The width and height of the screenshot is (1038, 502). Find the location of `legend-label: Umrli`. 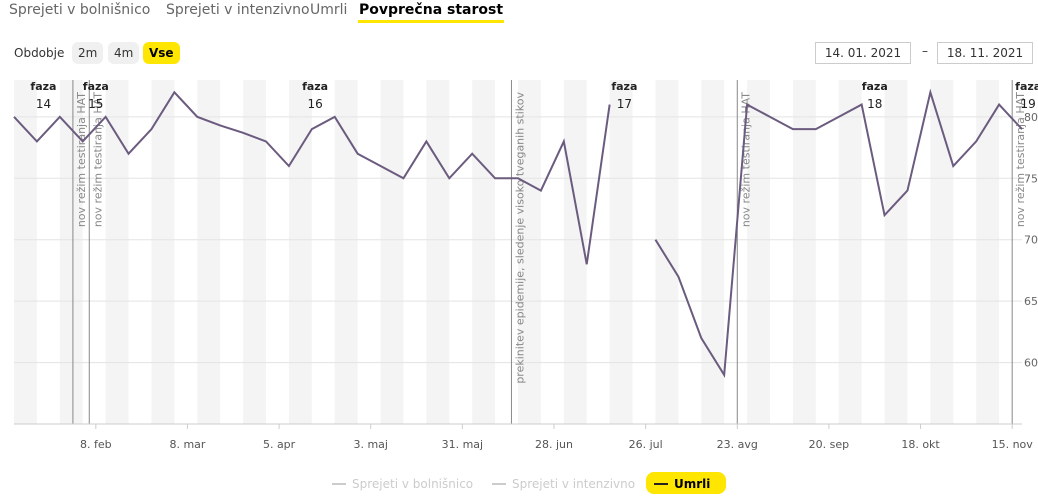

legend-label: Umrli is located at coordinates (692, 484).